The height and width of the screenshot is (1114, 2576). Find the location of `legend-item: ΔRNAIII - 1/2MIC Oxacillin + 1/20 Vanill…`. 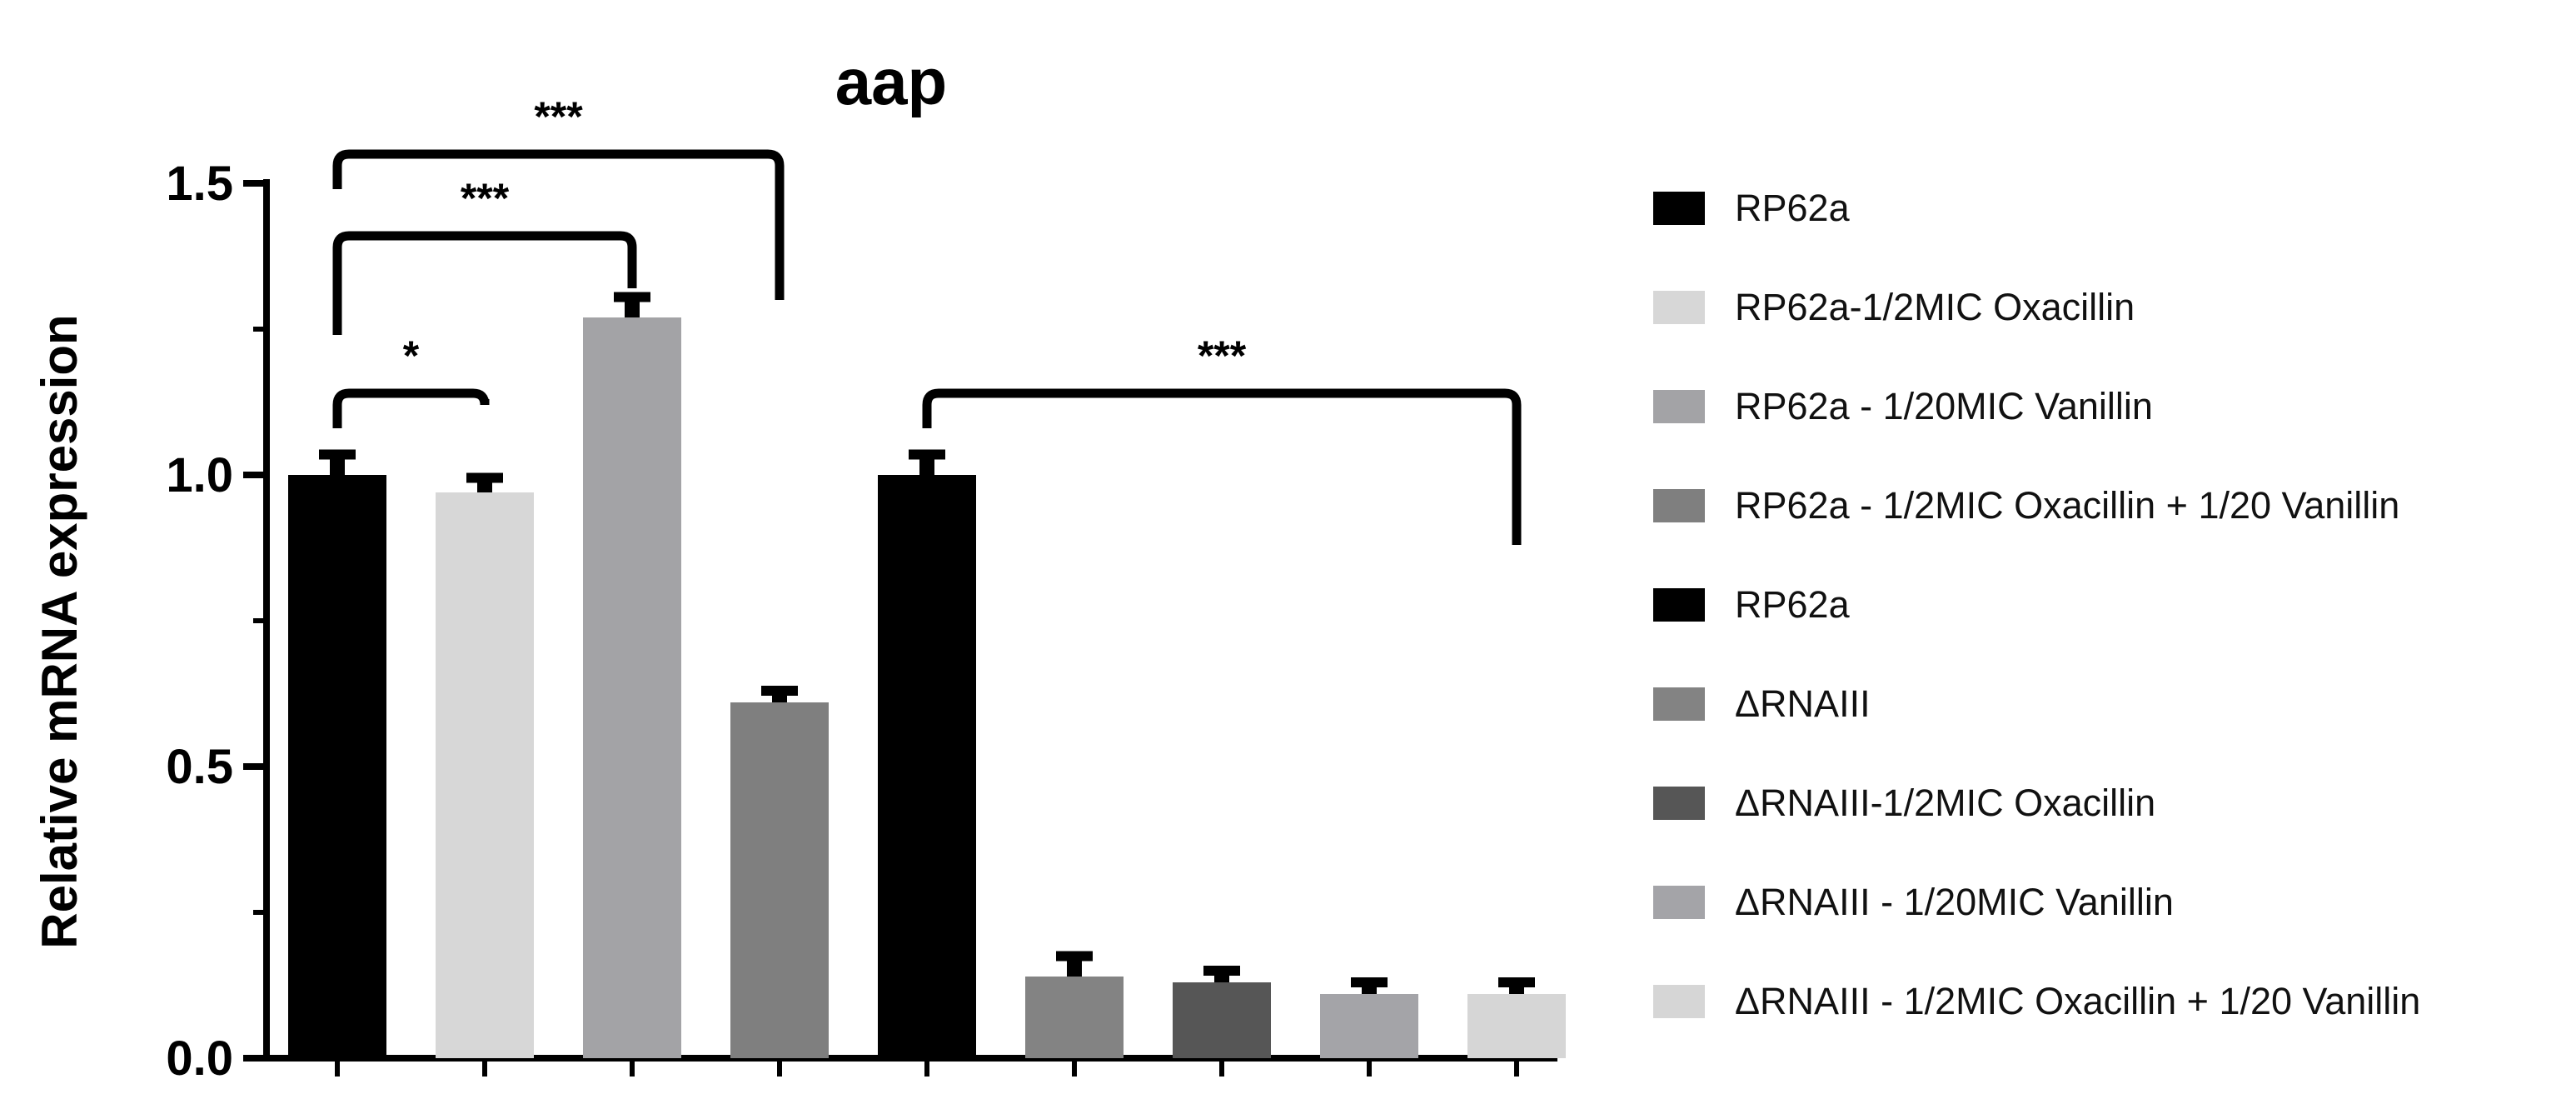

legend-item: ΔRNAIII - 1/2MIC Oxacillin + 1/20 Vanill… is located at coordinates (2036, 1002).